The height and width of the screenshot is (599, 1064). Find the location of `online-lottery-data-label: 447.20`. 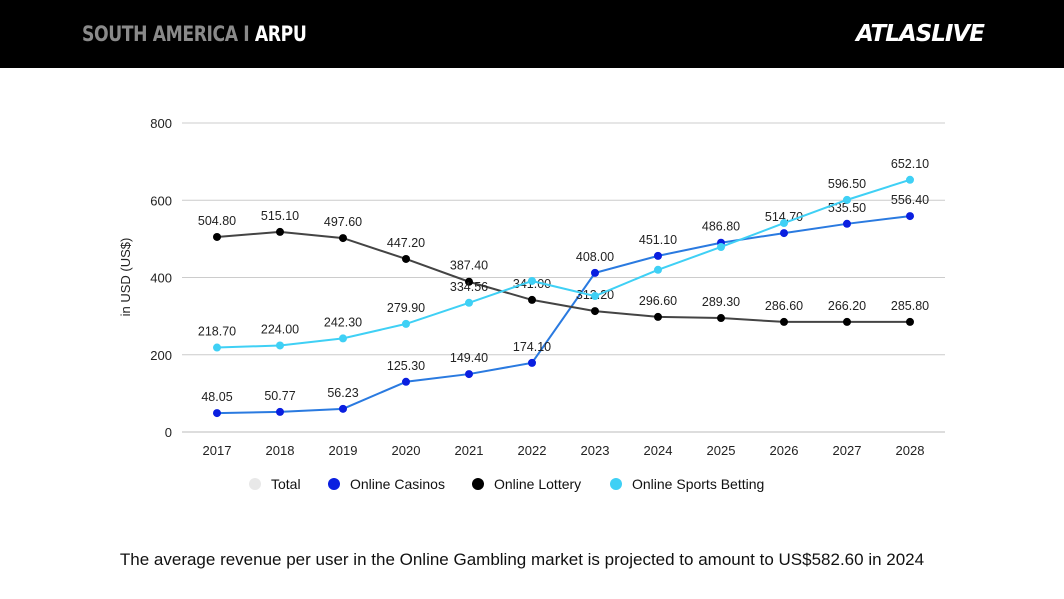

online-lottery-data-label: 447.20 is located at coordinates (406, 243).